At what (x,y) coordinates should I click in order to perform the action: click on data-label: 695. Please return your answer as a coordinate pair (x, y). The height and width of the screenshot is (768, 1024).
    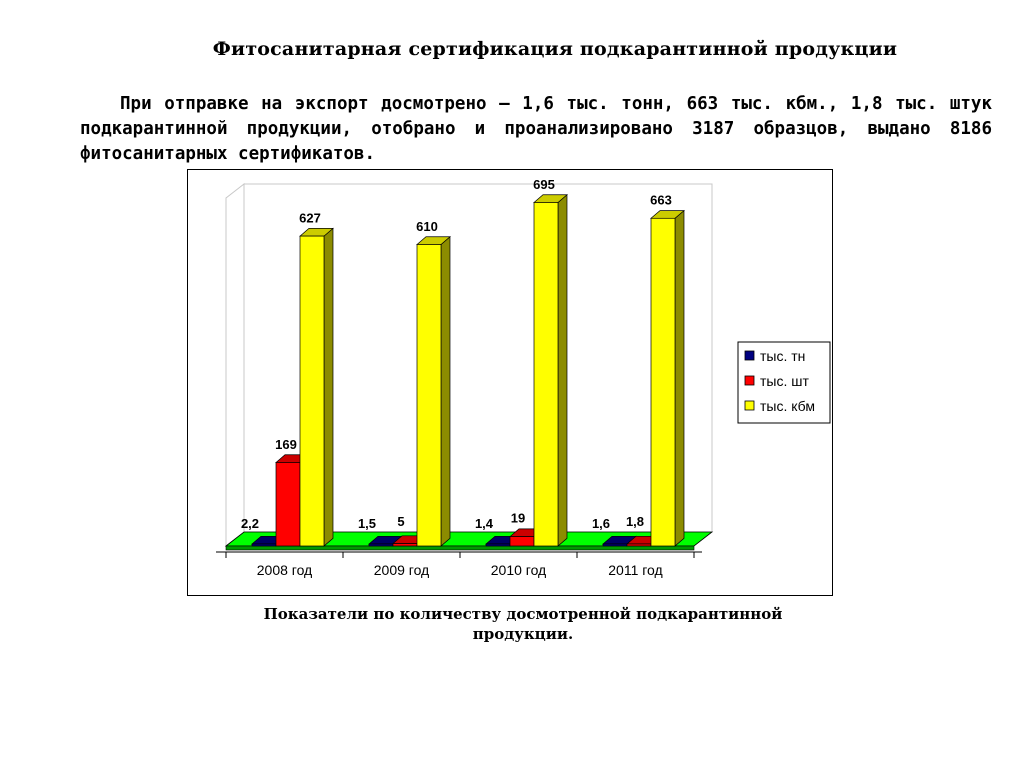
    Looking at the image, I should click on (544, 184).